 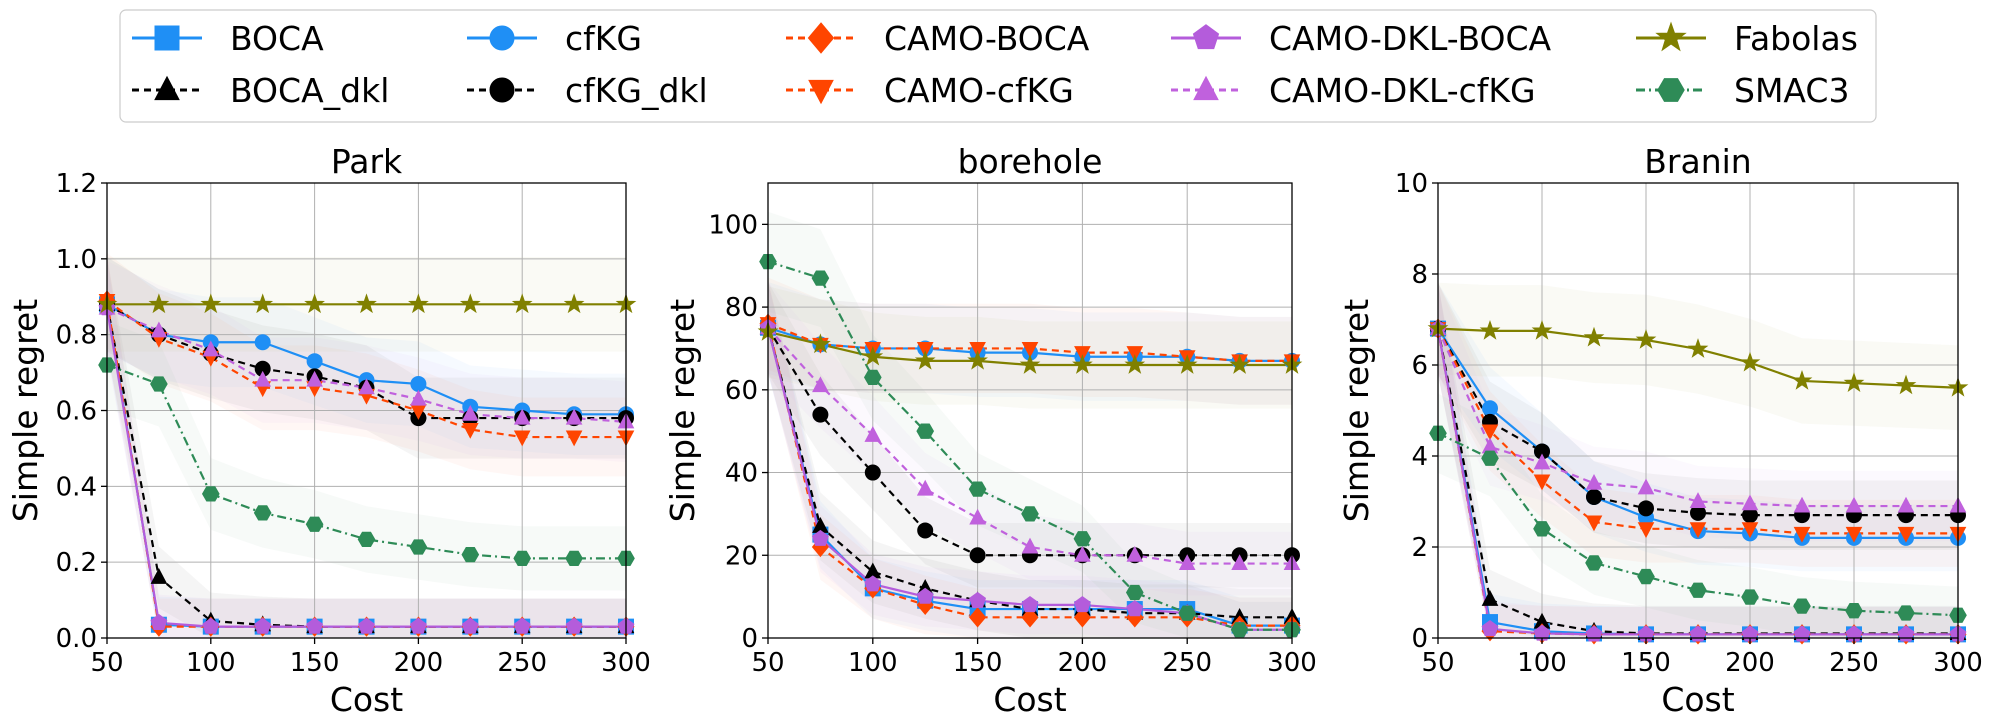 I want to click on y-tick-label: 6, so click(x=1419, y=366).